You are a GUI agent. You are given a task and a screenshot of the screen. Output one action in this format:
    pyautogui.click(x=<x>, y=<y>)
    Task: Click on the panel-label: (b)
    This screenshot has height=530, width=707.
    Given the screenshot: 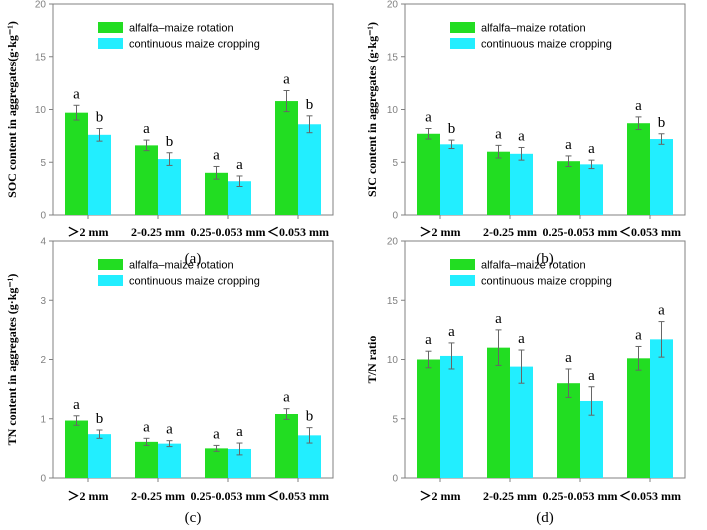 What is the action you would take?
    pyautogui.click(x=545, y=259)
    